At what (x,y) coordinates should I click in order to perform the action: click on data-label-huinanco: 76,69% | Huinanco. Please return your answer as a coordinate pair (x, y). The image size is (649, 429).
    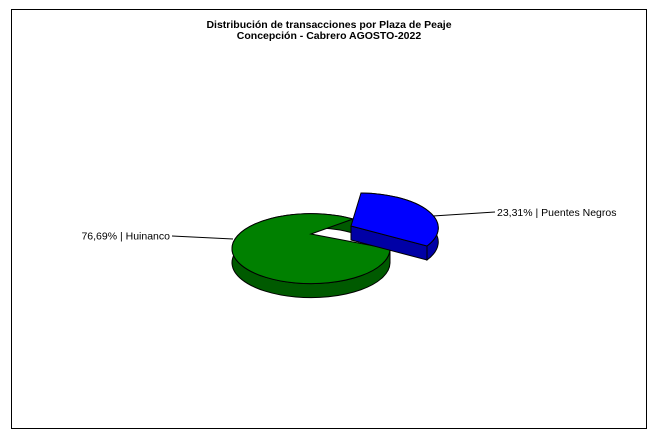
    Looking at the image, I should click on (125, 237).